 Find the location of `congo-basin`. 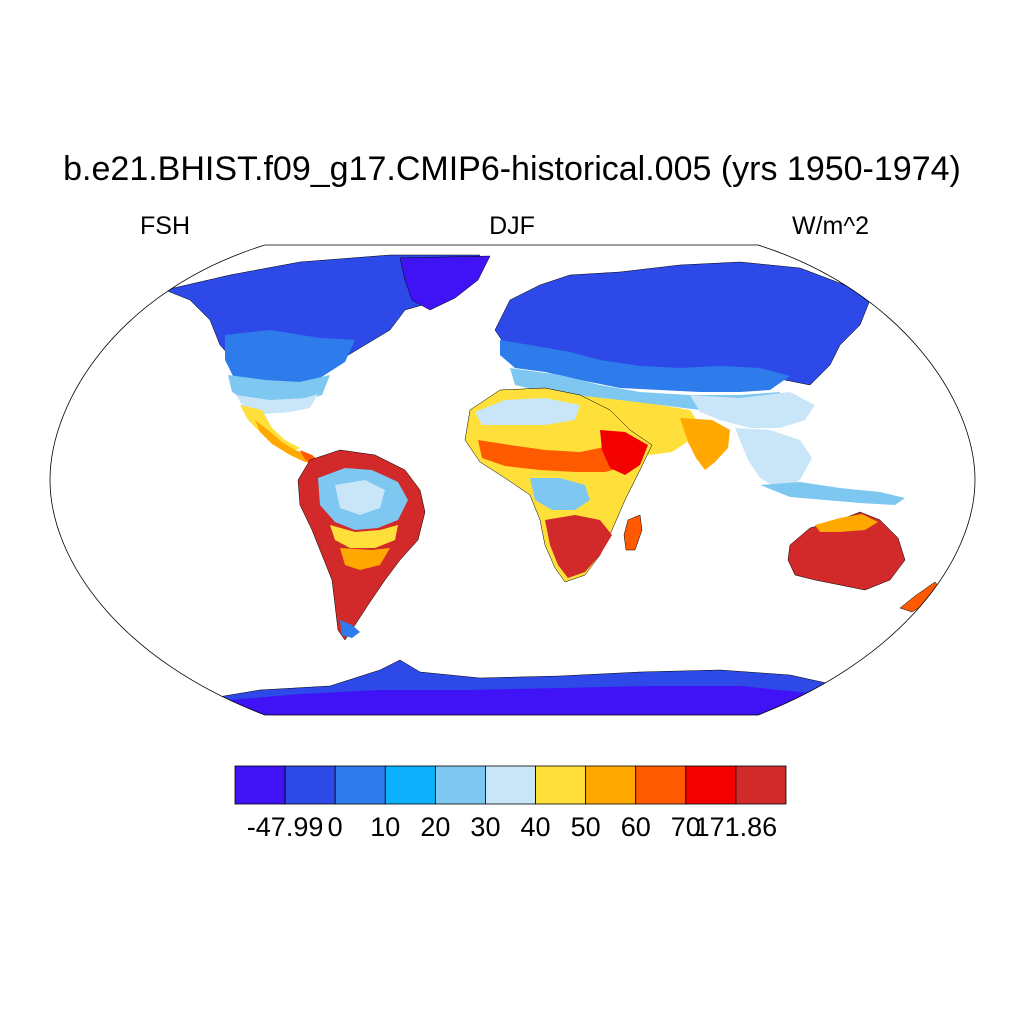

congo-basin is located at coordinates (560, 494).